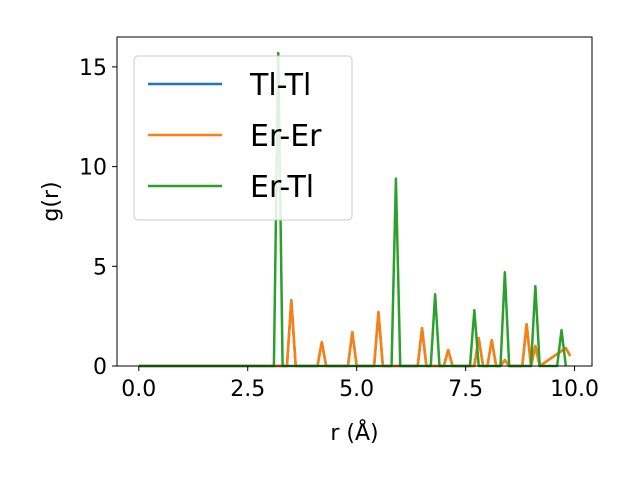 This screenshot has height=480, width=640. What do you see at coordinates (356, 389) in the screenshot?
I see `x-tick-label: 5.0` at bounding box center [356, 389].